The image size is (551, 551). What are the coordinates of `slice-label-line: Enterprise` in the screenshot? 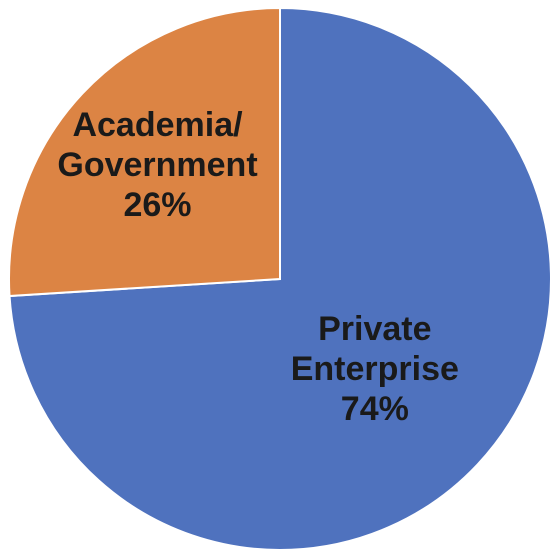 It's located at (375, 369).